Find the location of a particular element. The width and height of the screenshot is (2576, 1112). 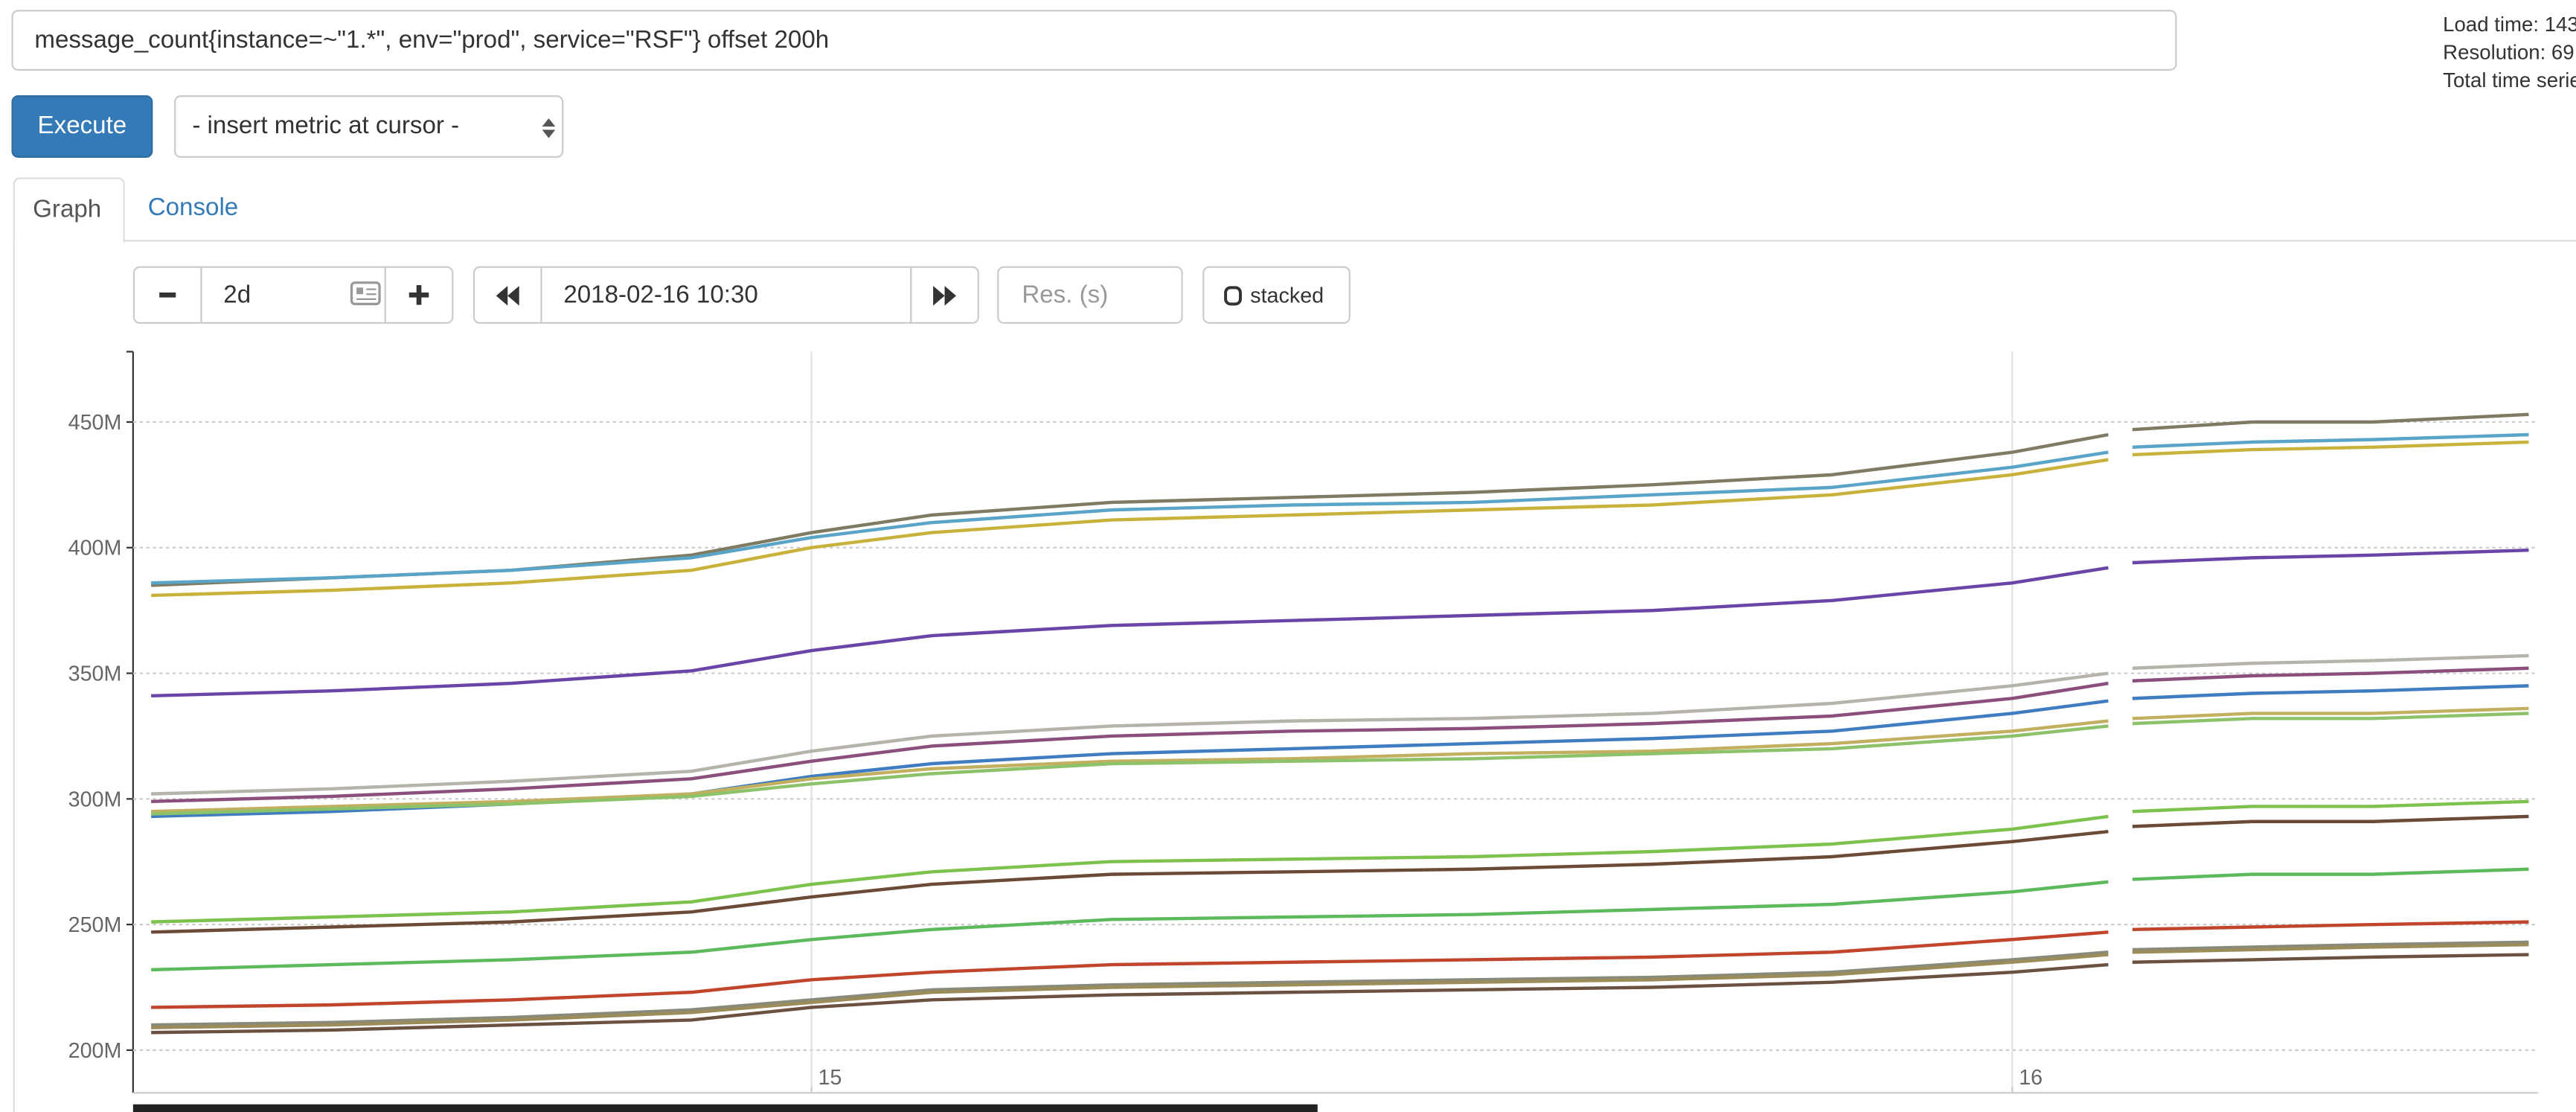

tab-label: Graph is located at coordinates (68, 210).